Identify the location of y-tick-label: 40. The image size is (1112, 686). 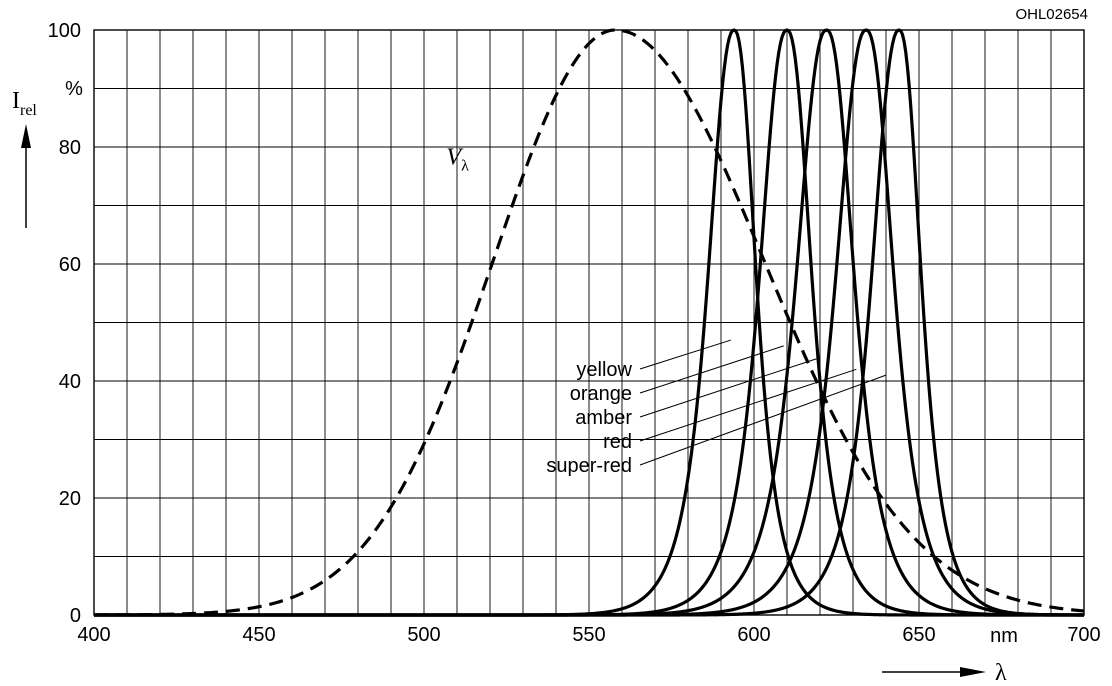
(70, 382).